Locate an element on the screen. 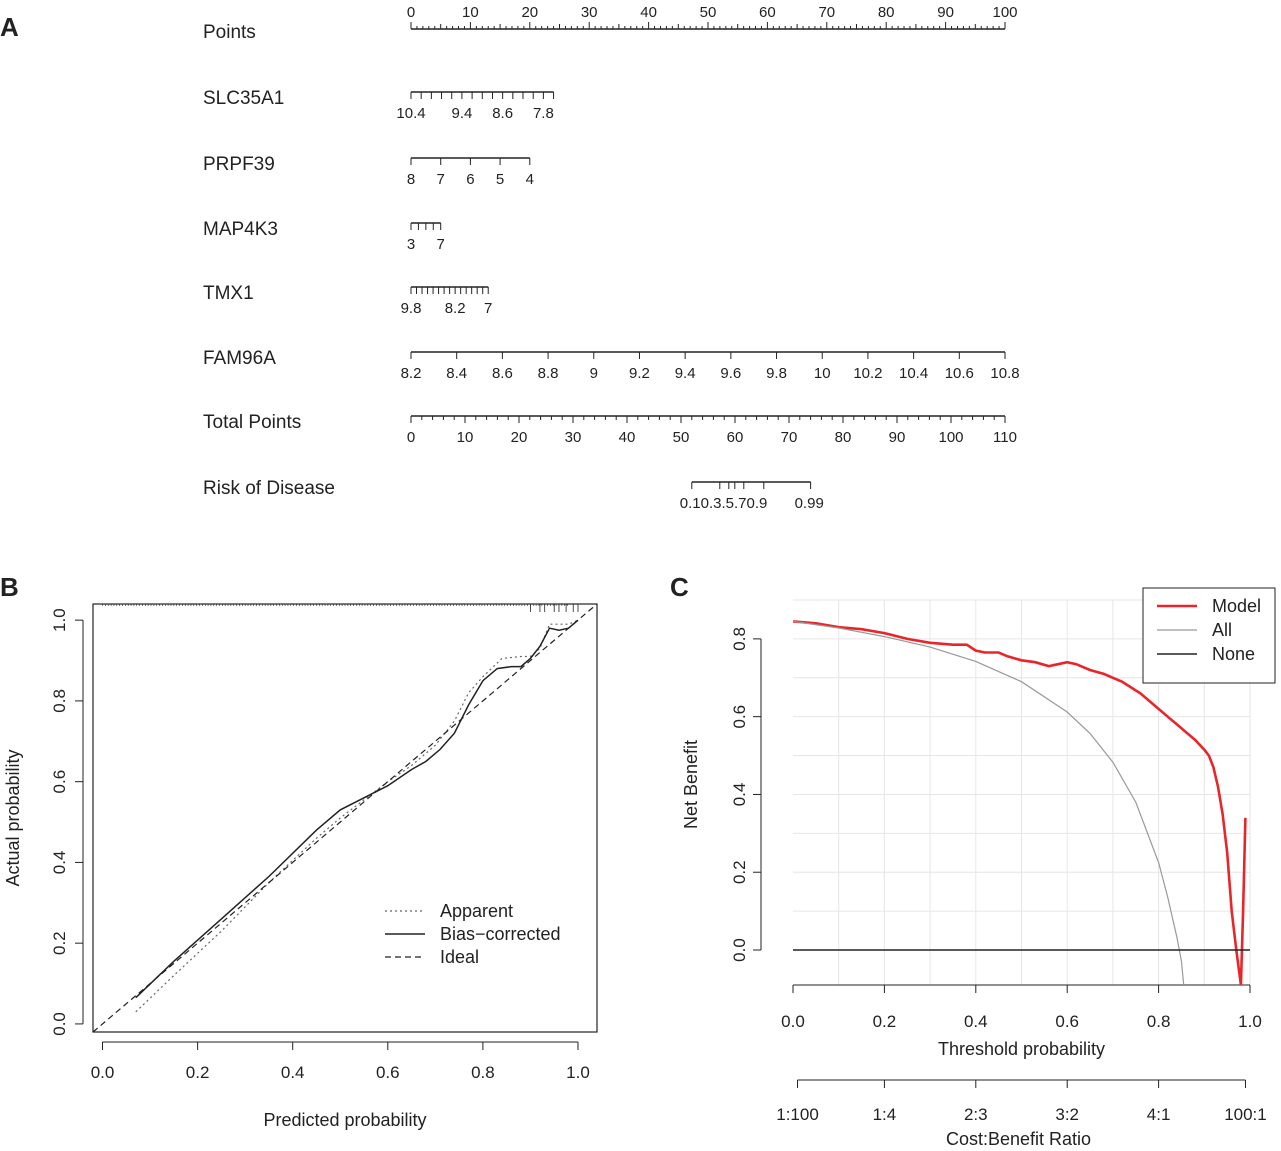 Image resolution: width=1281 pixels, height=1151 pixels. cost-benefit-axis-title: Cost:Benefit Ratio is located at coordinates (1018, 1139).